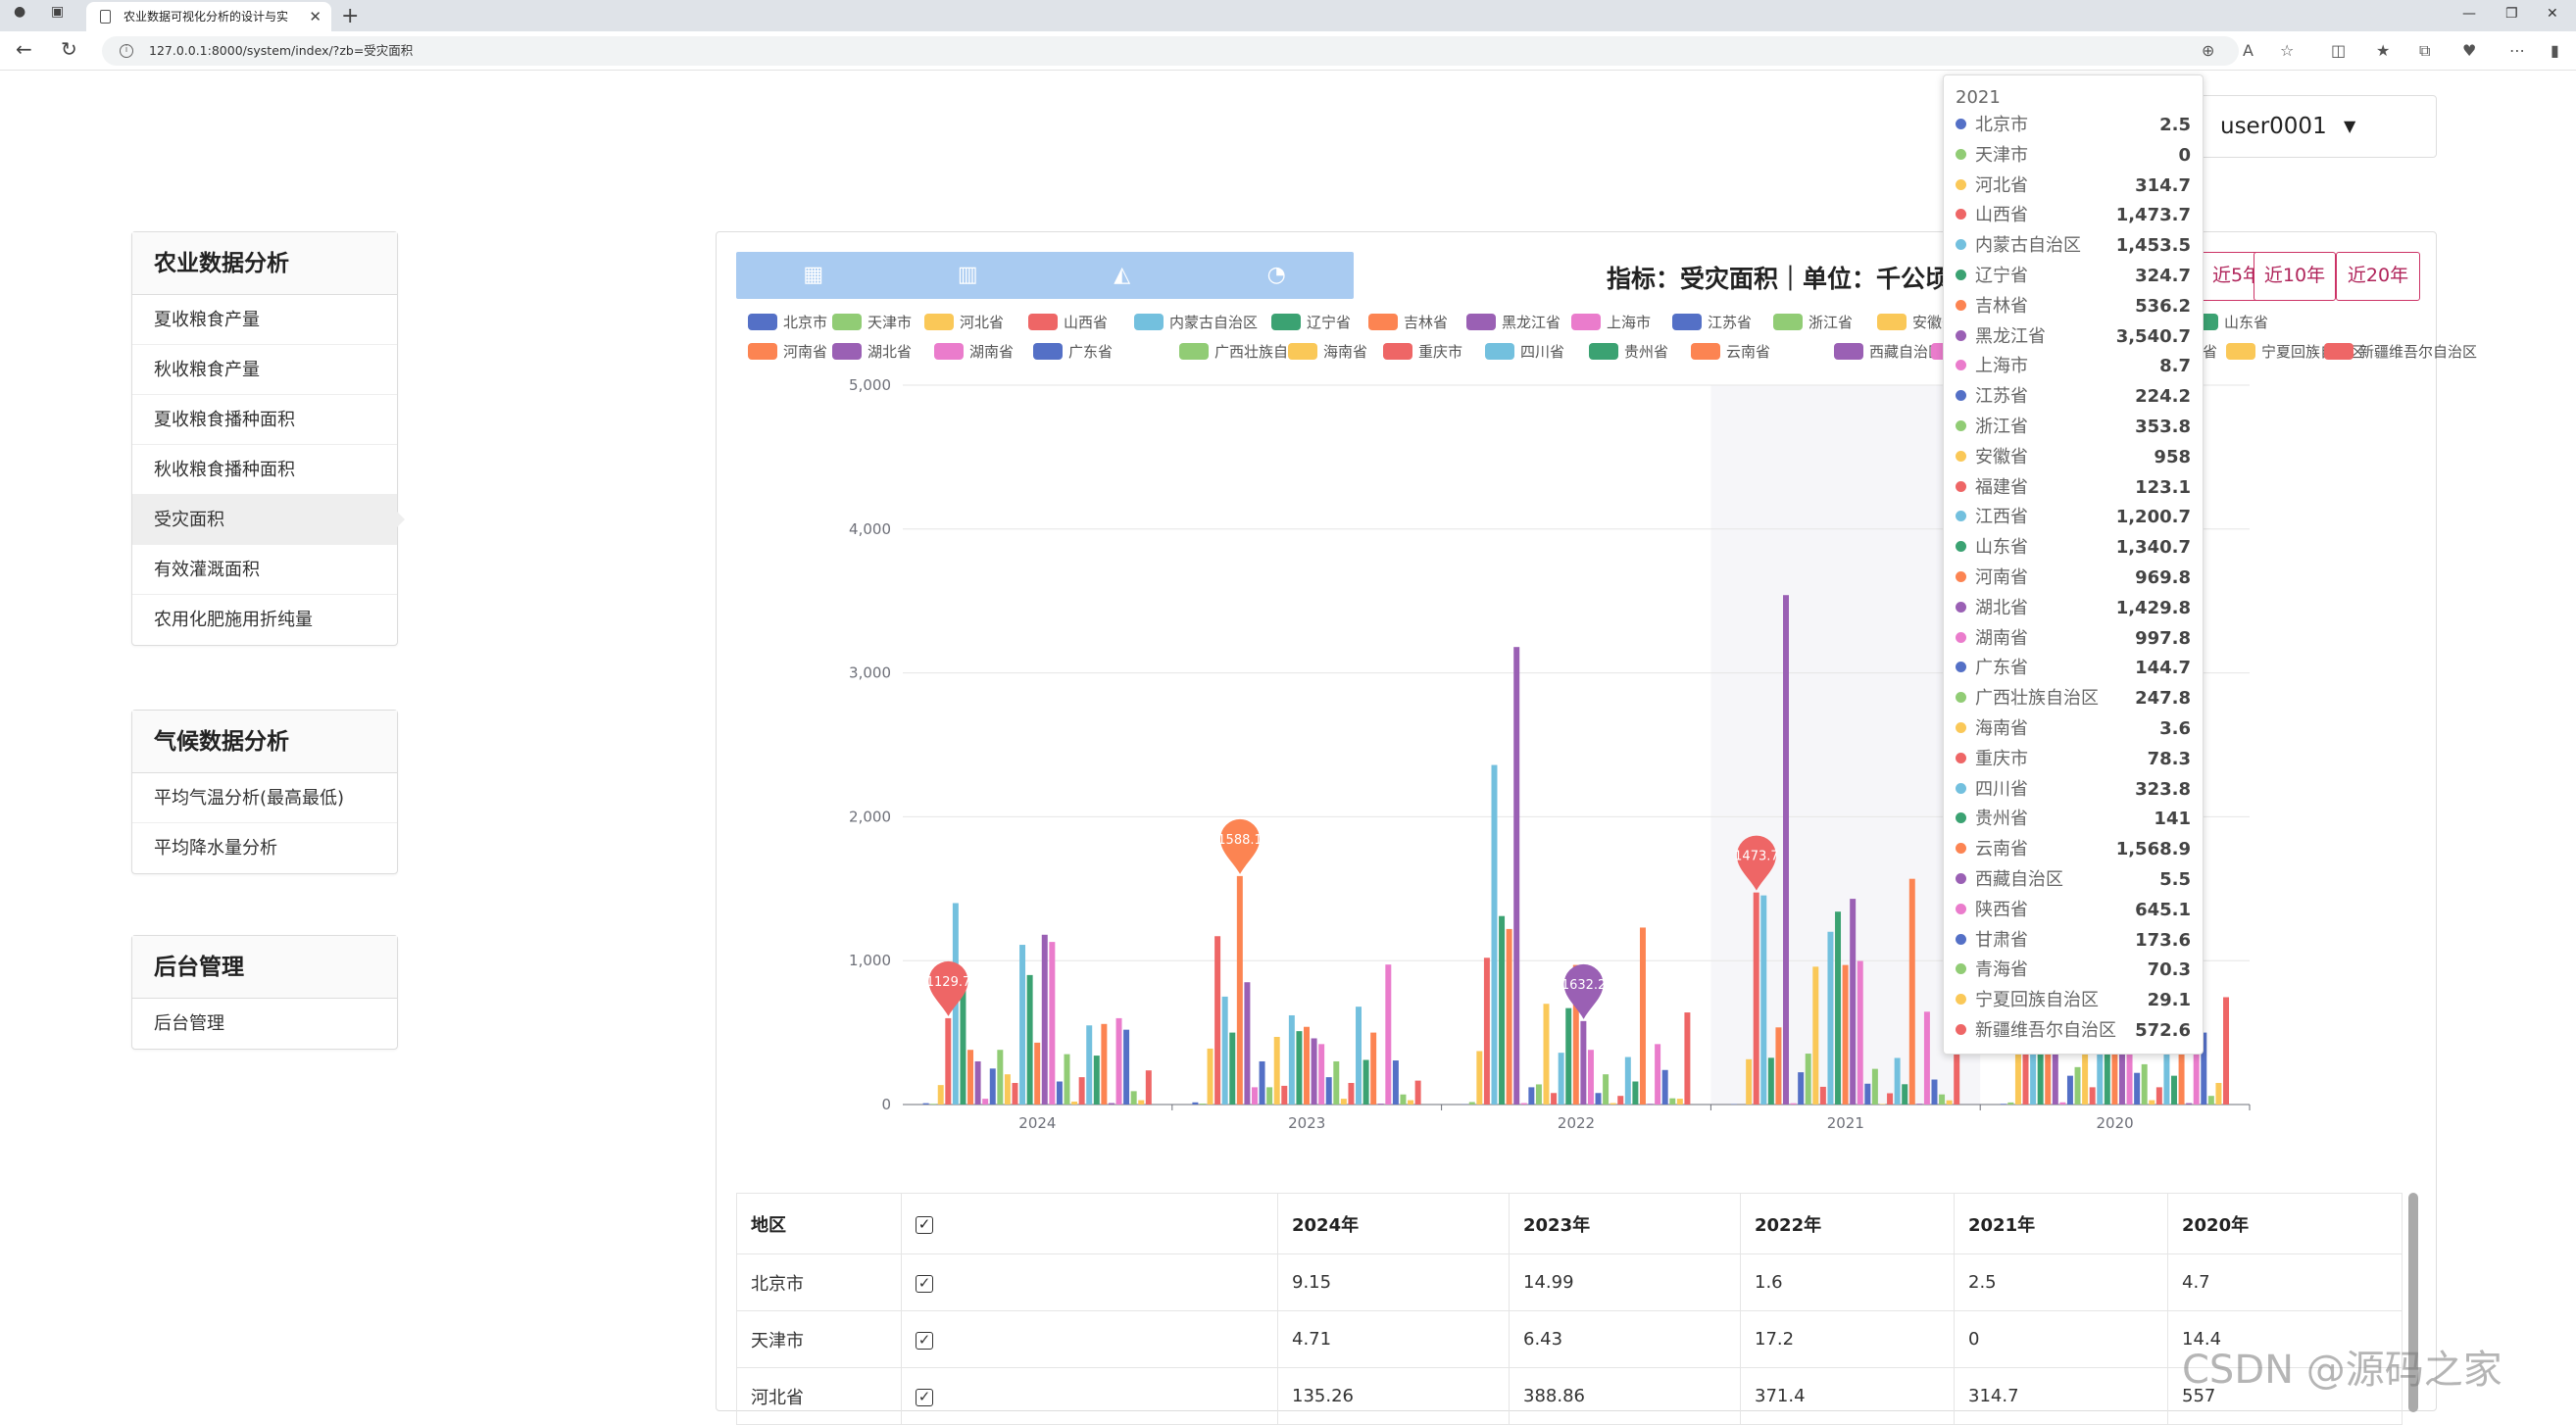 The height and width of the screenshot is (1425, 2576). I want to click on more-icon: ⋯, so click(2517, 51).